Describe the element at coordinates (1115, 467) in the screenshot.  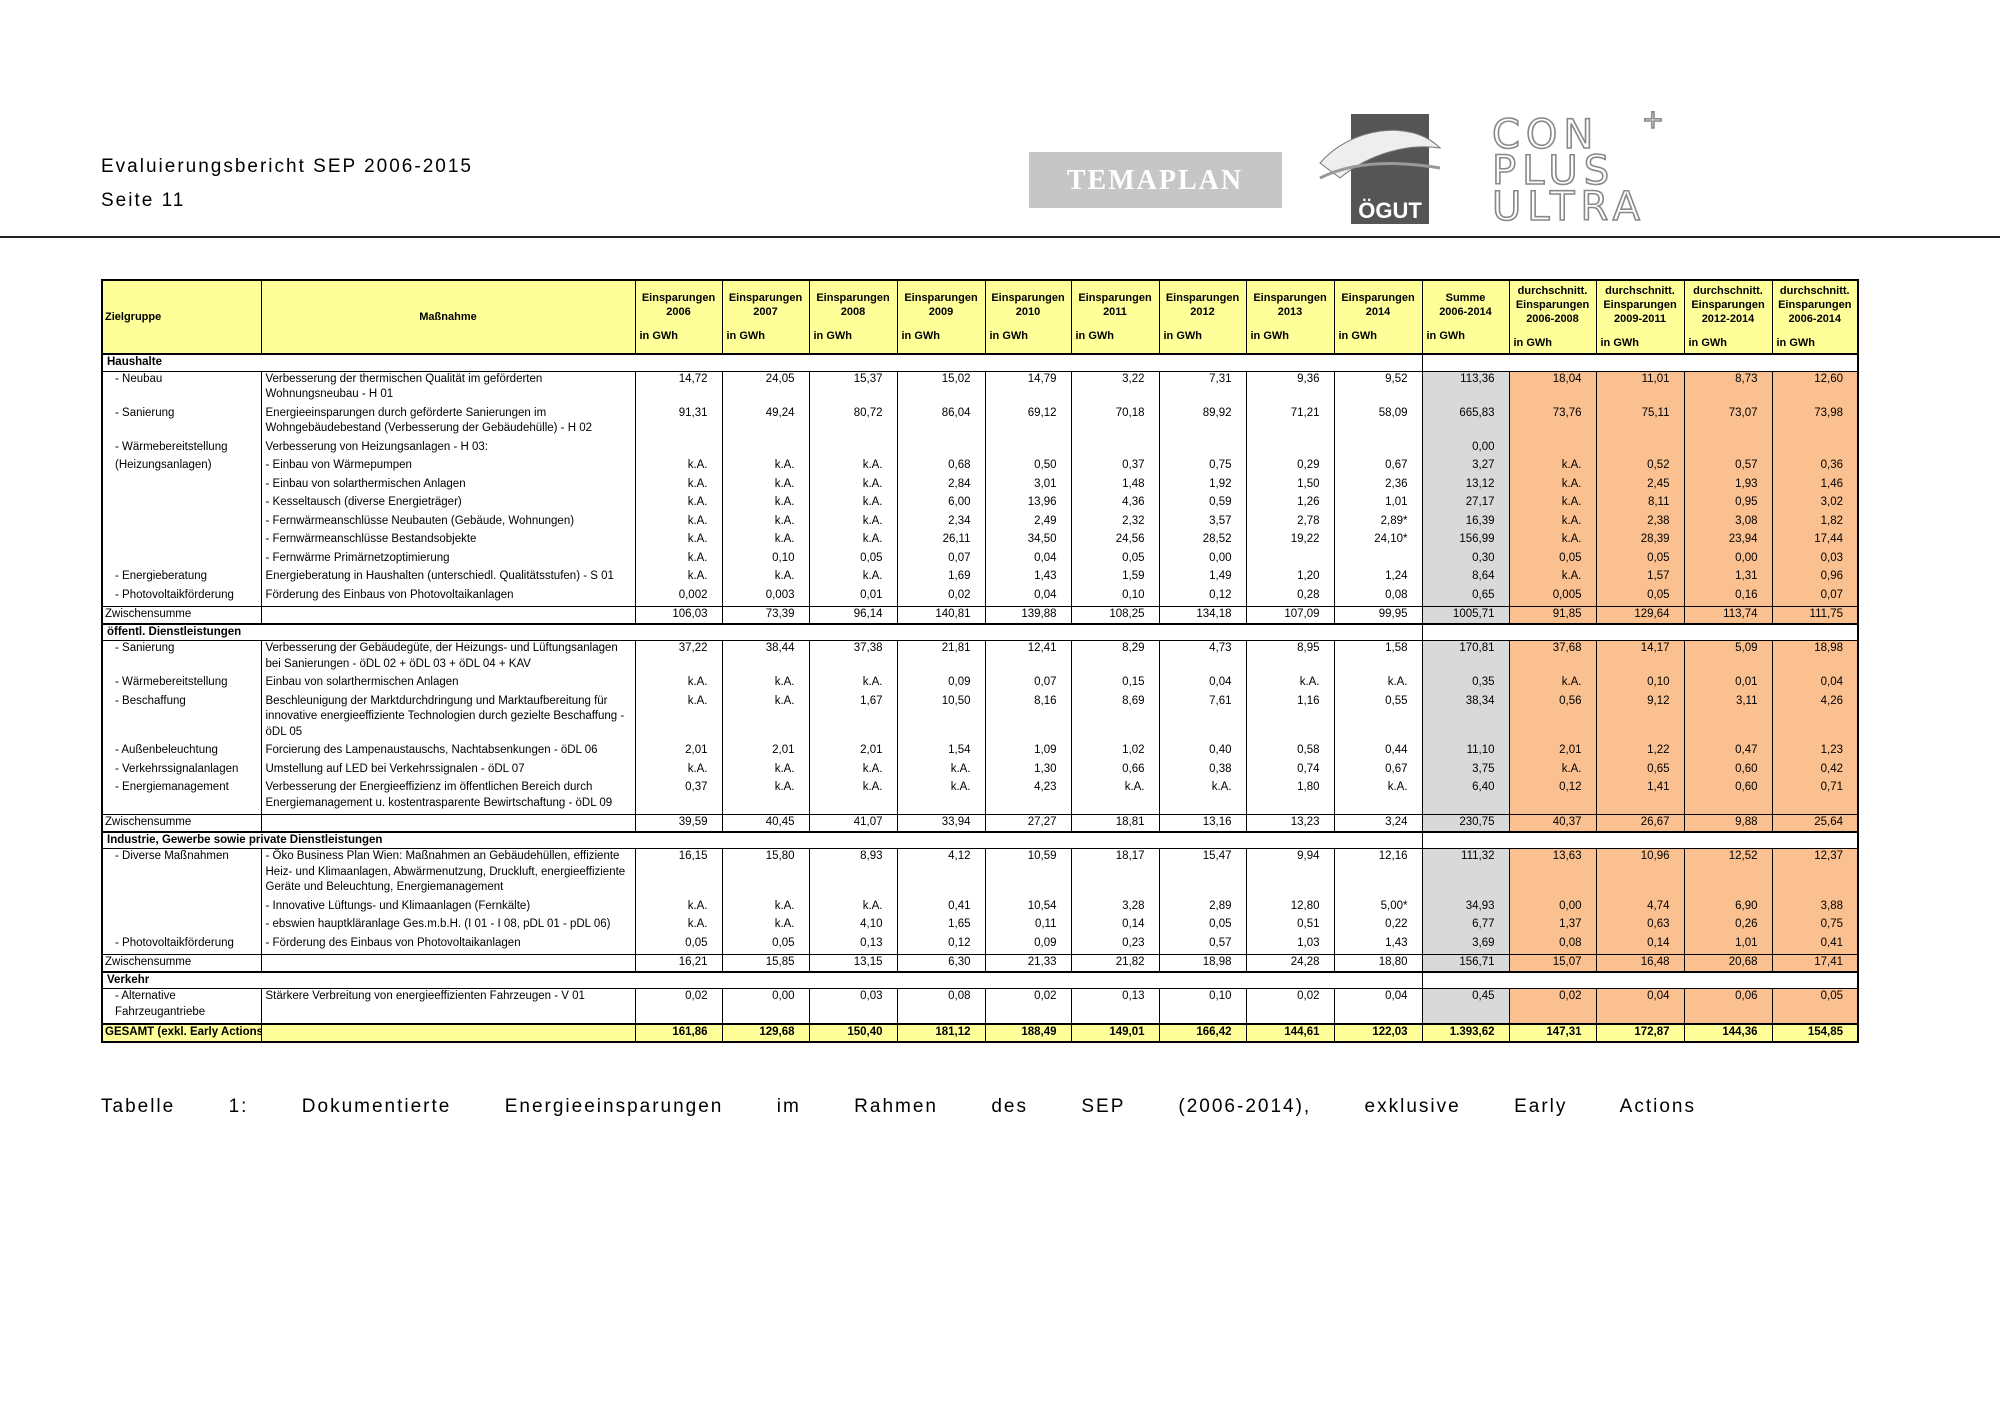
I see `value-cell: 0,37` at that location.